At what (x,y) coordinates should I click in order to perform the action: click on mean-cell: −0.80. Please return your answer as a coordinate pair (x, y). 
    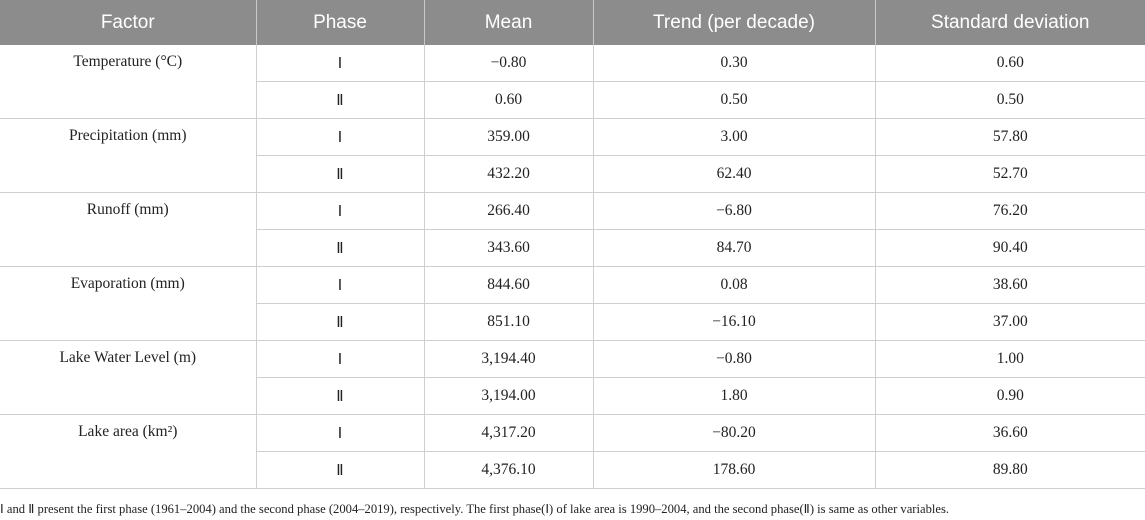
    Looking at the image, I should click on (508, 63).